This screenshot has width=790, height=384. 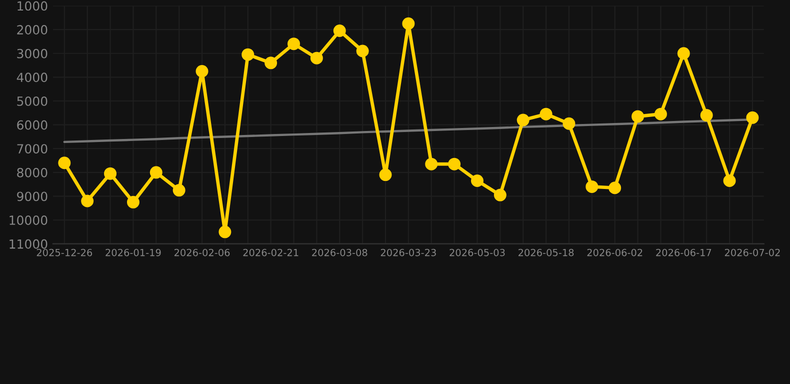 I want to click on y-tick-label: 4000, so click(x=32, y=77).